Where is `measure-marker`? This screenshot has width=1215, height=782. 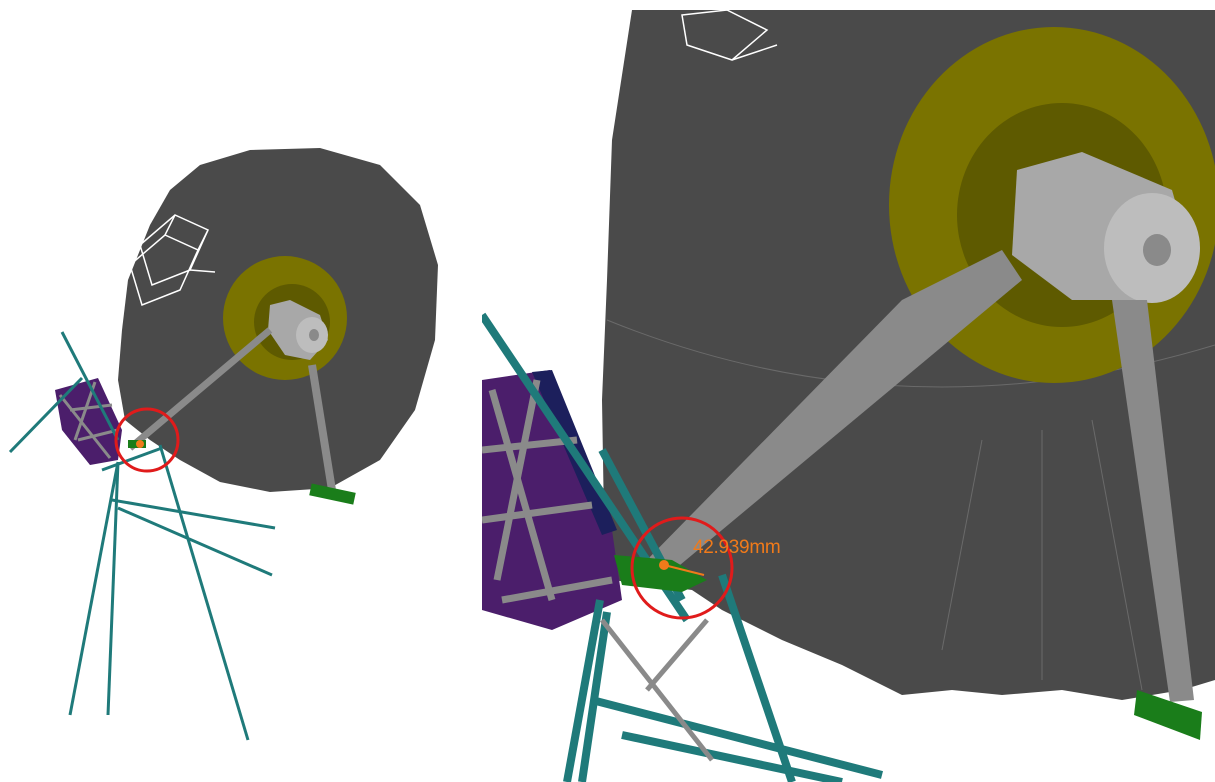
measure-marker is located at coordinates (660, 573).